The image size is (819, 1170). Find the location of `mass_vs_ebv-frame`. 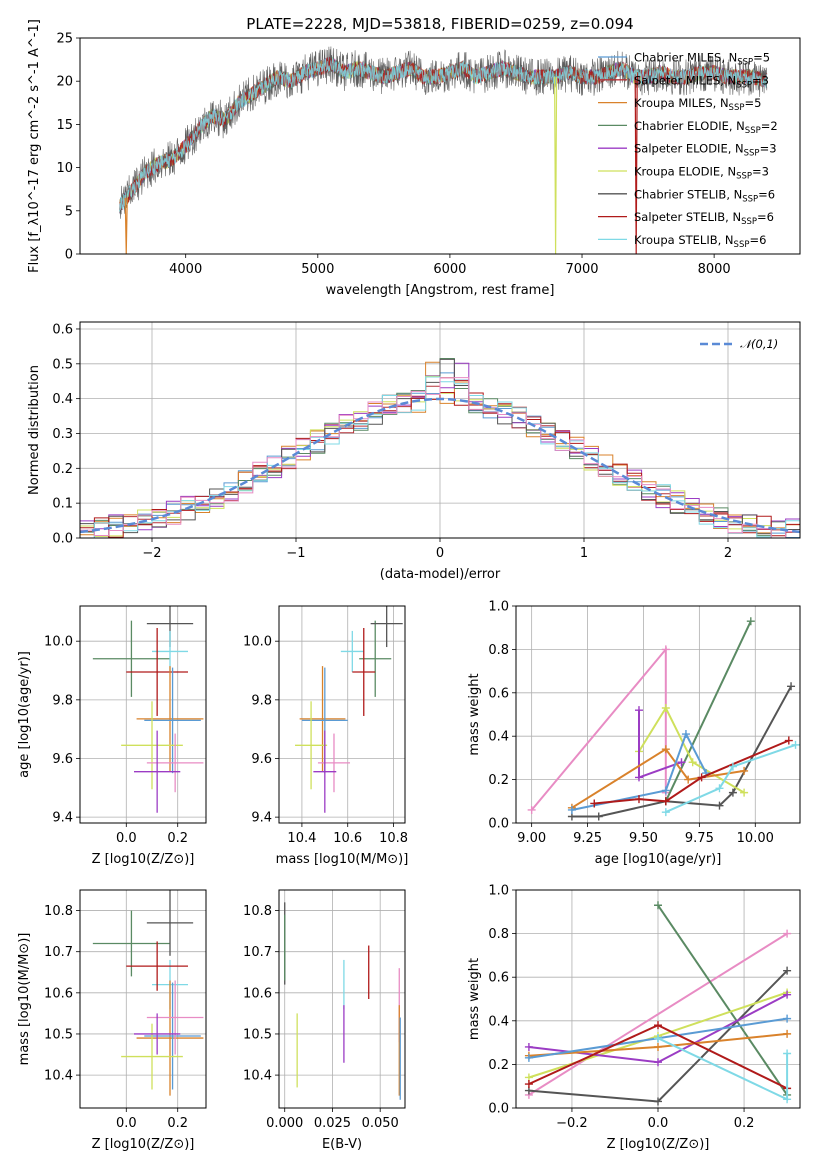

mass_vs_ebv-frame is located at coordinates (342, 999).